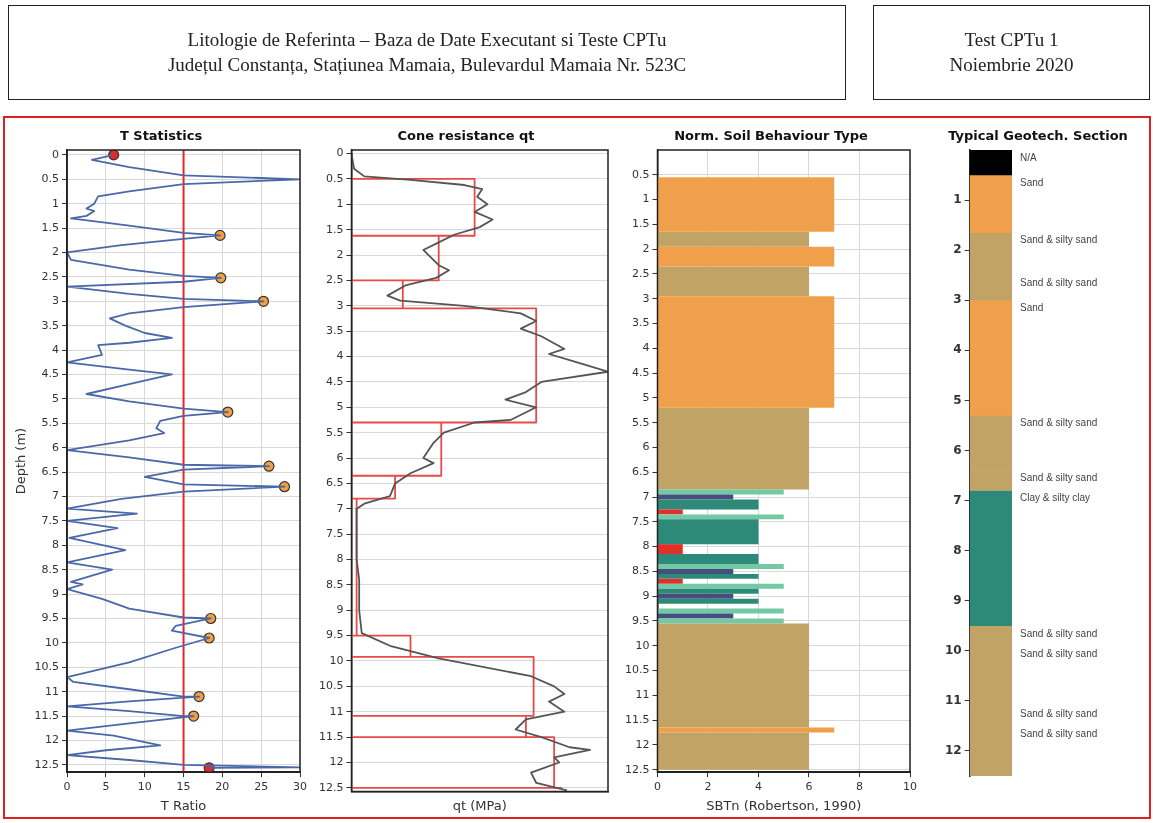  I want to click on text: Test CPTu 1, so click(1011, 39).